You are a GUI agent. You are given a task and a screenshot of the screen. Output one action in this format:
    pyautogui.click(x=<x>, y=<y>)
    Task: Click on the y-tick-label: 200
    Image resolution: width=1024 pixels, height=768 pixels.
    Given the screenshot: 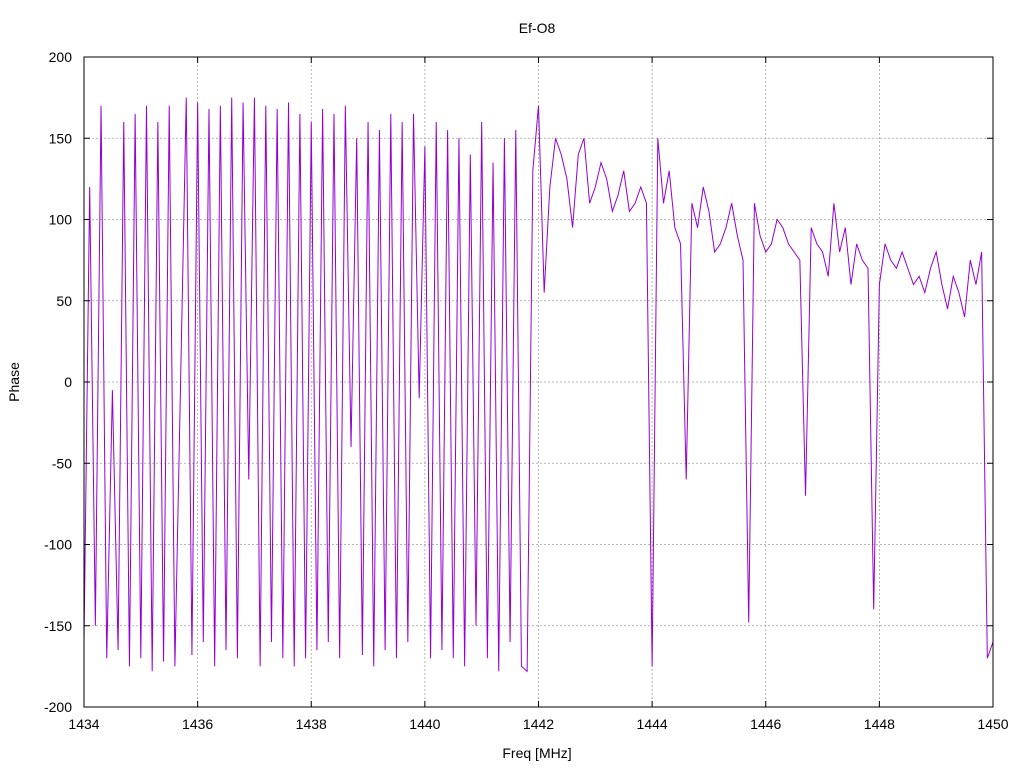 What is the action you would take?
    pyautogui.click(x=61, y=57)
    